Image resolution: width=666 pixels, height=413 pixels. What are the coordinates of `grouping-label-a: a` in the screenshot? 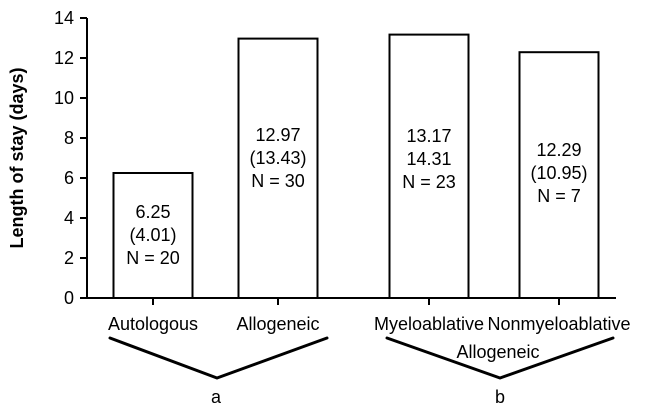 It's located at (216, 397).